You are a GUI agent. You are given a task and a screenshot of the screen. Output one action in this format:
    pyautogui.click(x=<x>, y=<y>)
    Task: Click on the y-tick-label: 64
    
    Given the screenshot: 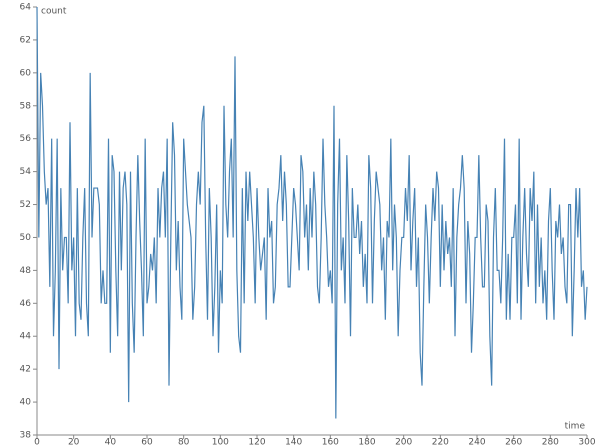 What is the action you would take?
    pyautogui.click(x=26, y=8)
    